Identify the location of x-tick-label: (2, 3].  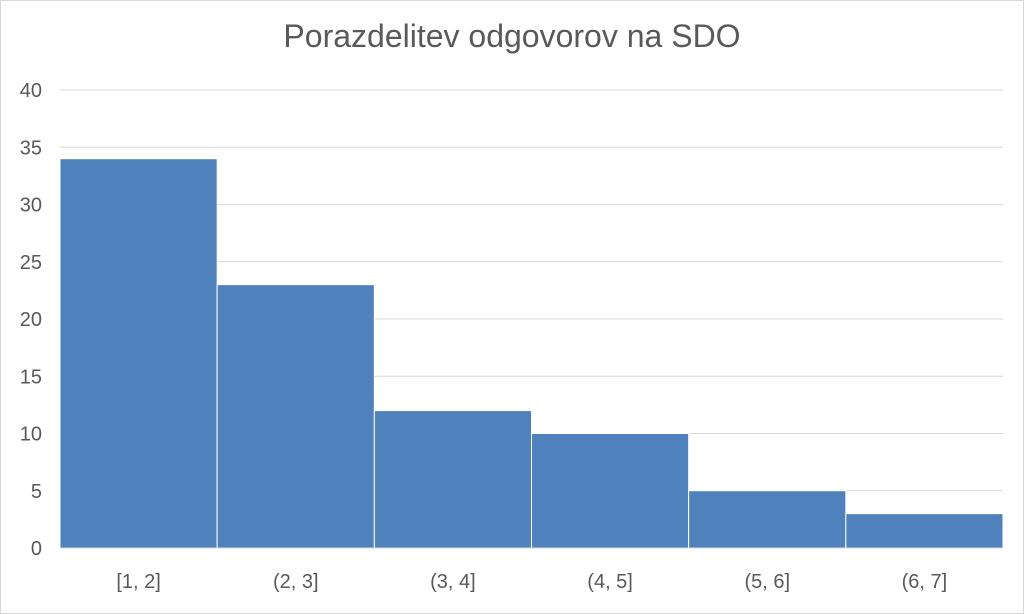
(296, 582).